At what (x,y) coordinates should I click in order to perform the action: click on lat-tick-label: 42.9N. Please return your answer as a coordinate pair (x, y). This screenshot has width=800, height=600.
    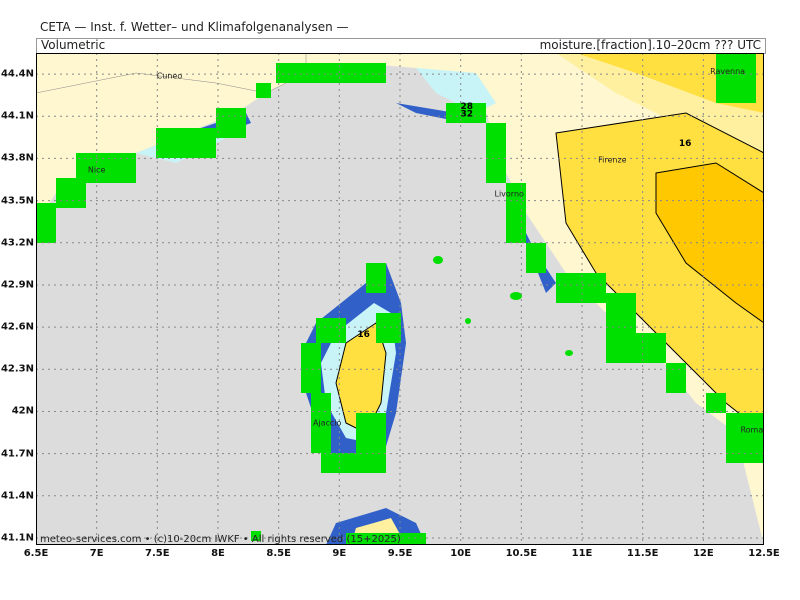
    Looking at the image, I should click on (17, 285).